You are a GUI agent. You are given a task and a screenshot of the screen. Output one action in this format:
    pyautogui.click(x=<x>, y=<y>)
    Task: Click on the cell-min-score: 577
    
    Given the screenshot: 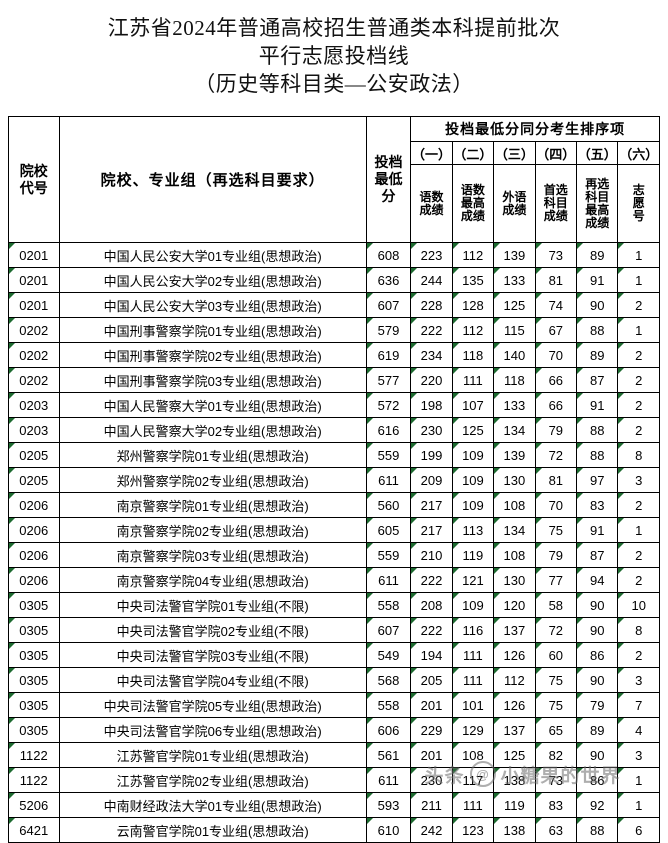 What is the action you would take?
    pyautogui.click(x=388, y=380)
    